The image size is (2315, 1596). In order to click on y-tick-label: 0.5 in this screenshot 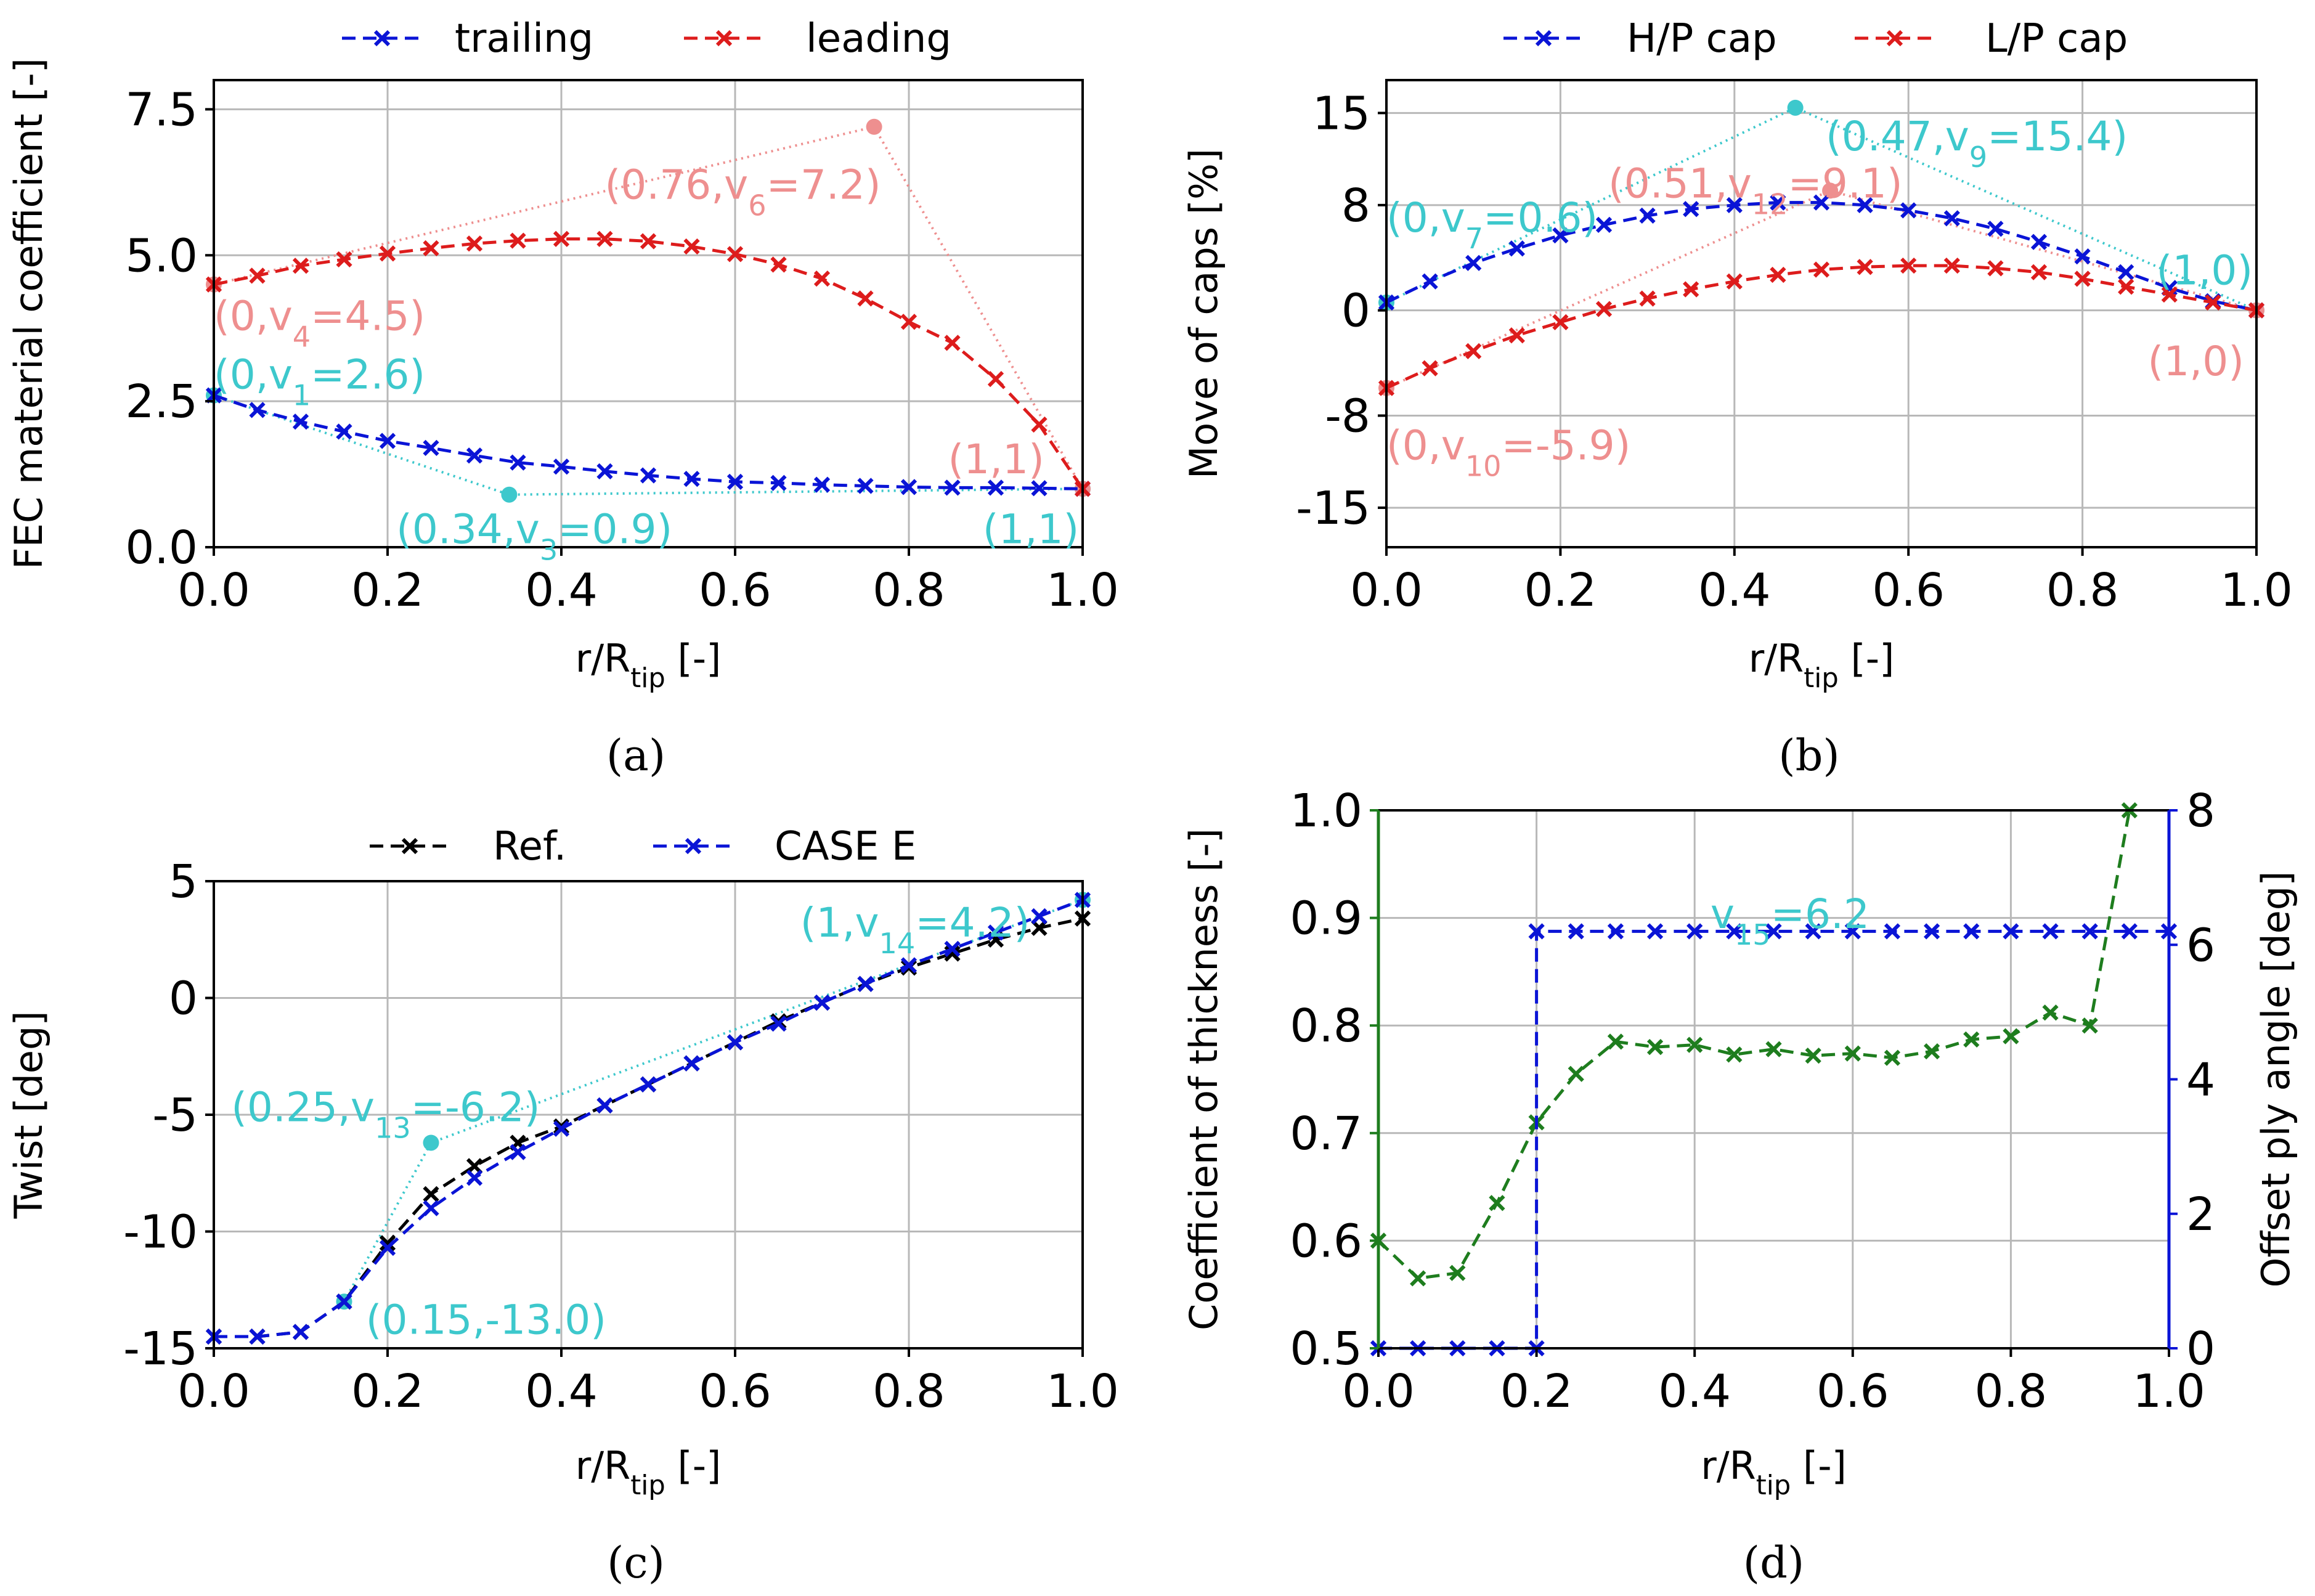, I will do `click(1326, 1348)`.